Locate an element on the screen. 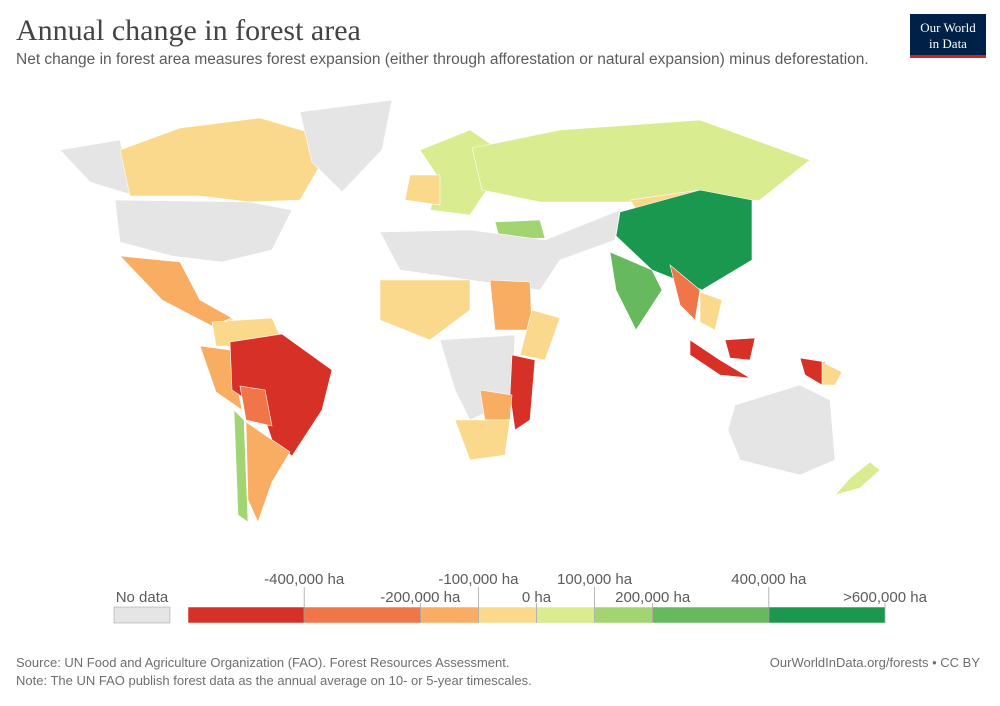  legend-tick-label: 100,000 ha is located at coordinates (595, 579).